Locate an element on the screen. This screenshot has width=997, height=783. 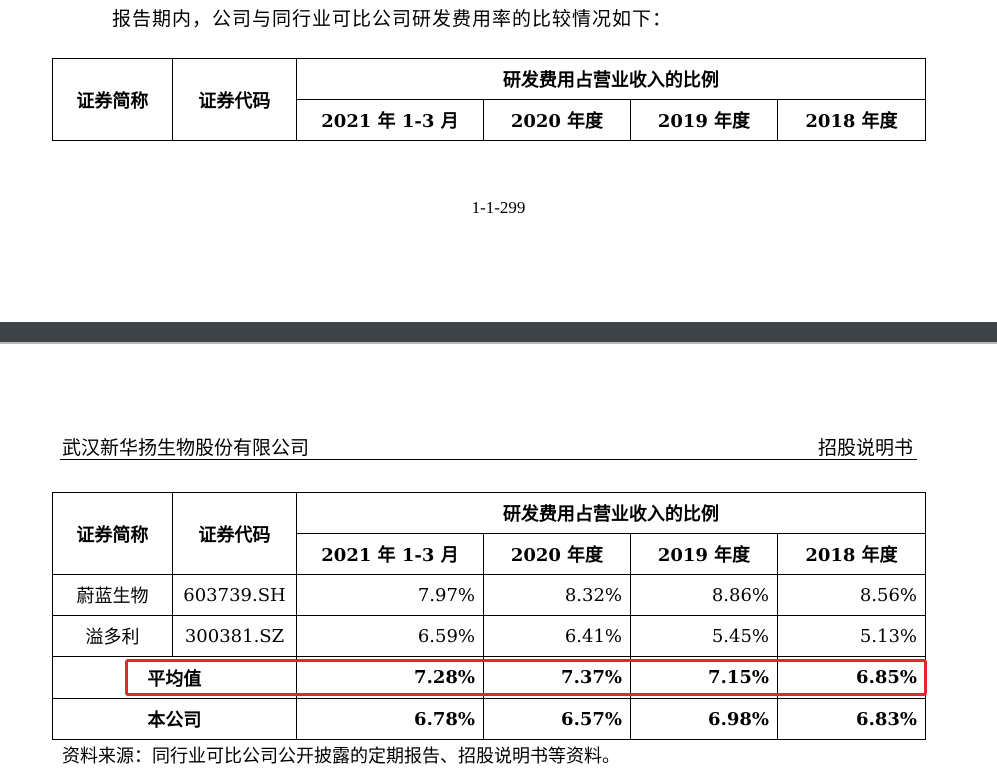
doc-header-company: 武汉新华扬生物股份有限公司 is located at coordinates (186, 448).